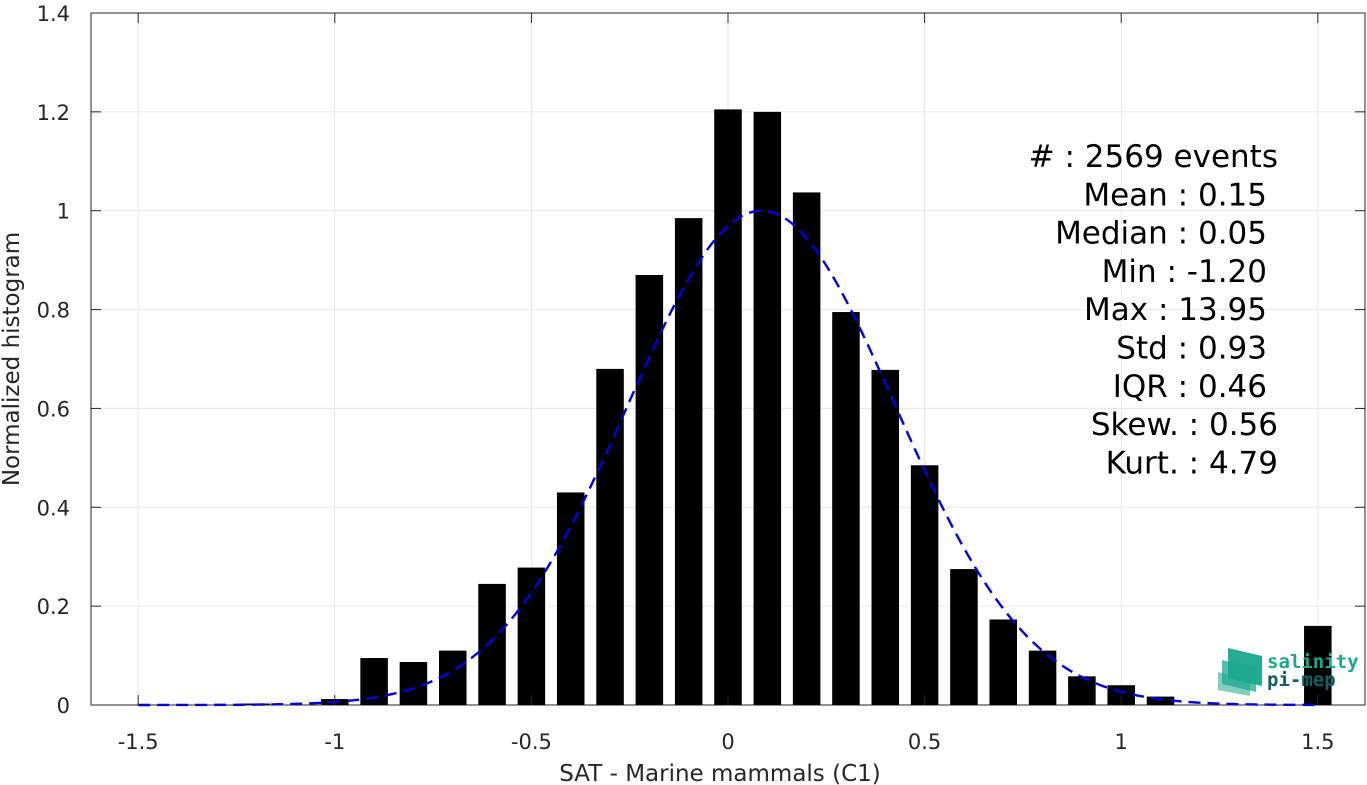  I want to click on x-tick-label: 0.5, so click(924, 742).